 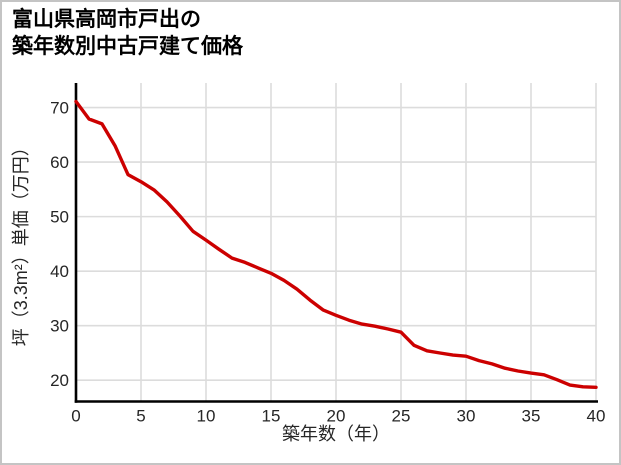 I want to click on x-tick-label: 35, so click(x=531, y=416).